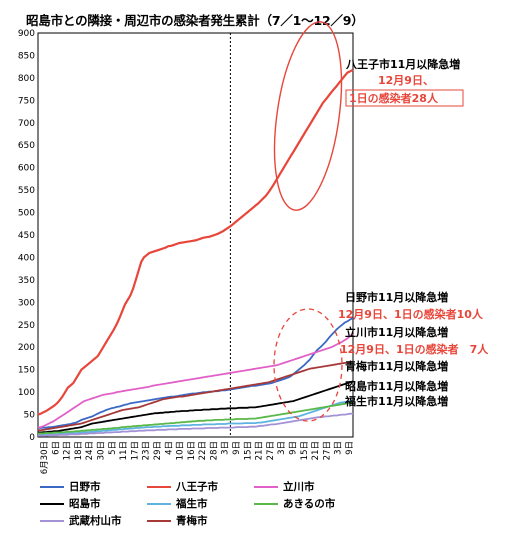 This screenshot has width=521, height=542. What do you see at coordinates (197, 487) in the screenshot?
I see `legend-label: 八王子市` at bounding box center [197, 487].